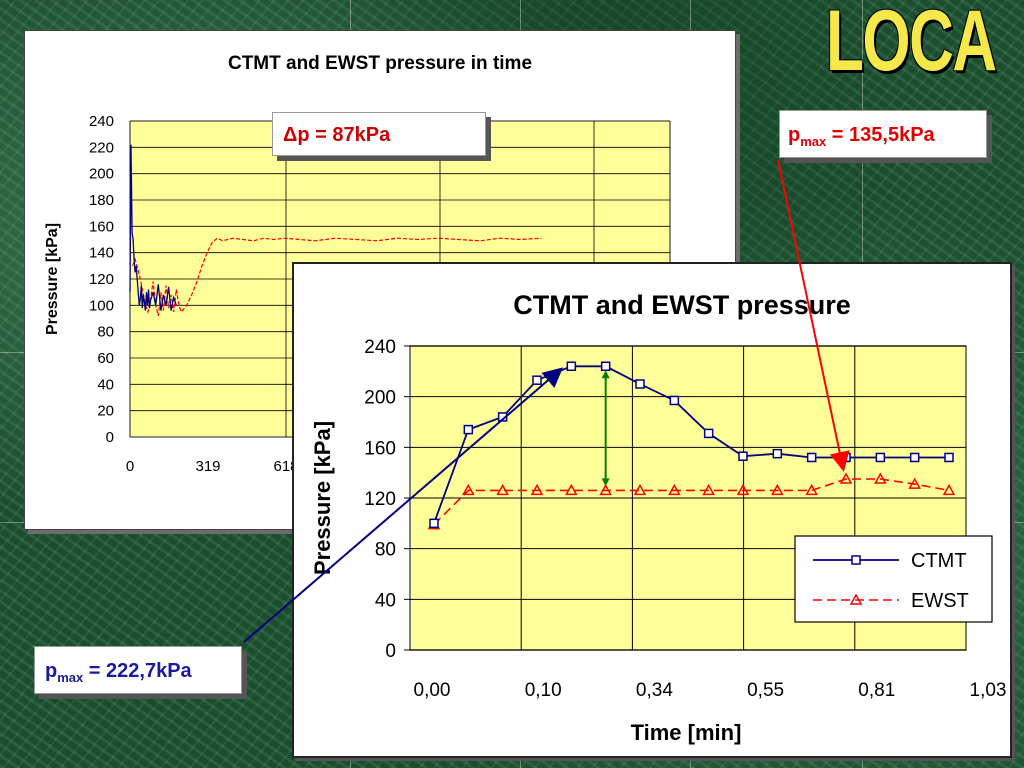 The height and width of the screenshot is (768, 1024). Describe the element at coordinates (105, 411) in the screenshot. I see `y-tick-label: 20` at that location.